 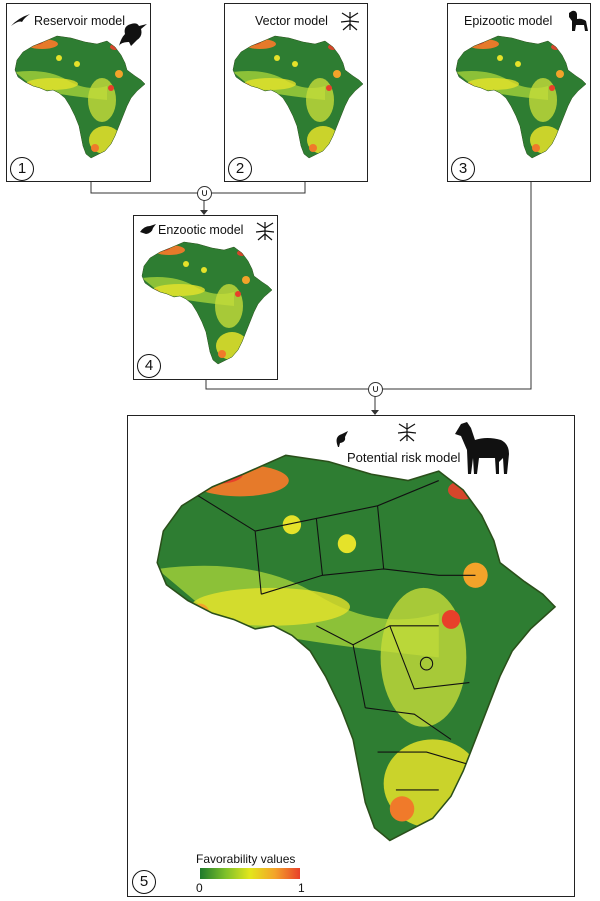 What do you see at coordinates (133, 34) in the screenshot?
I see `crow-icon` at bounding box center [133, 34].